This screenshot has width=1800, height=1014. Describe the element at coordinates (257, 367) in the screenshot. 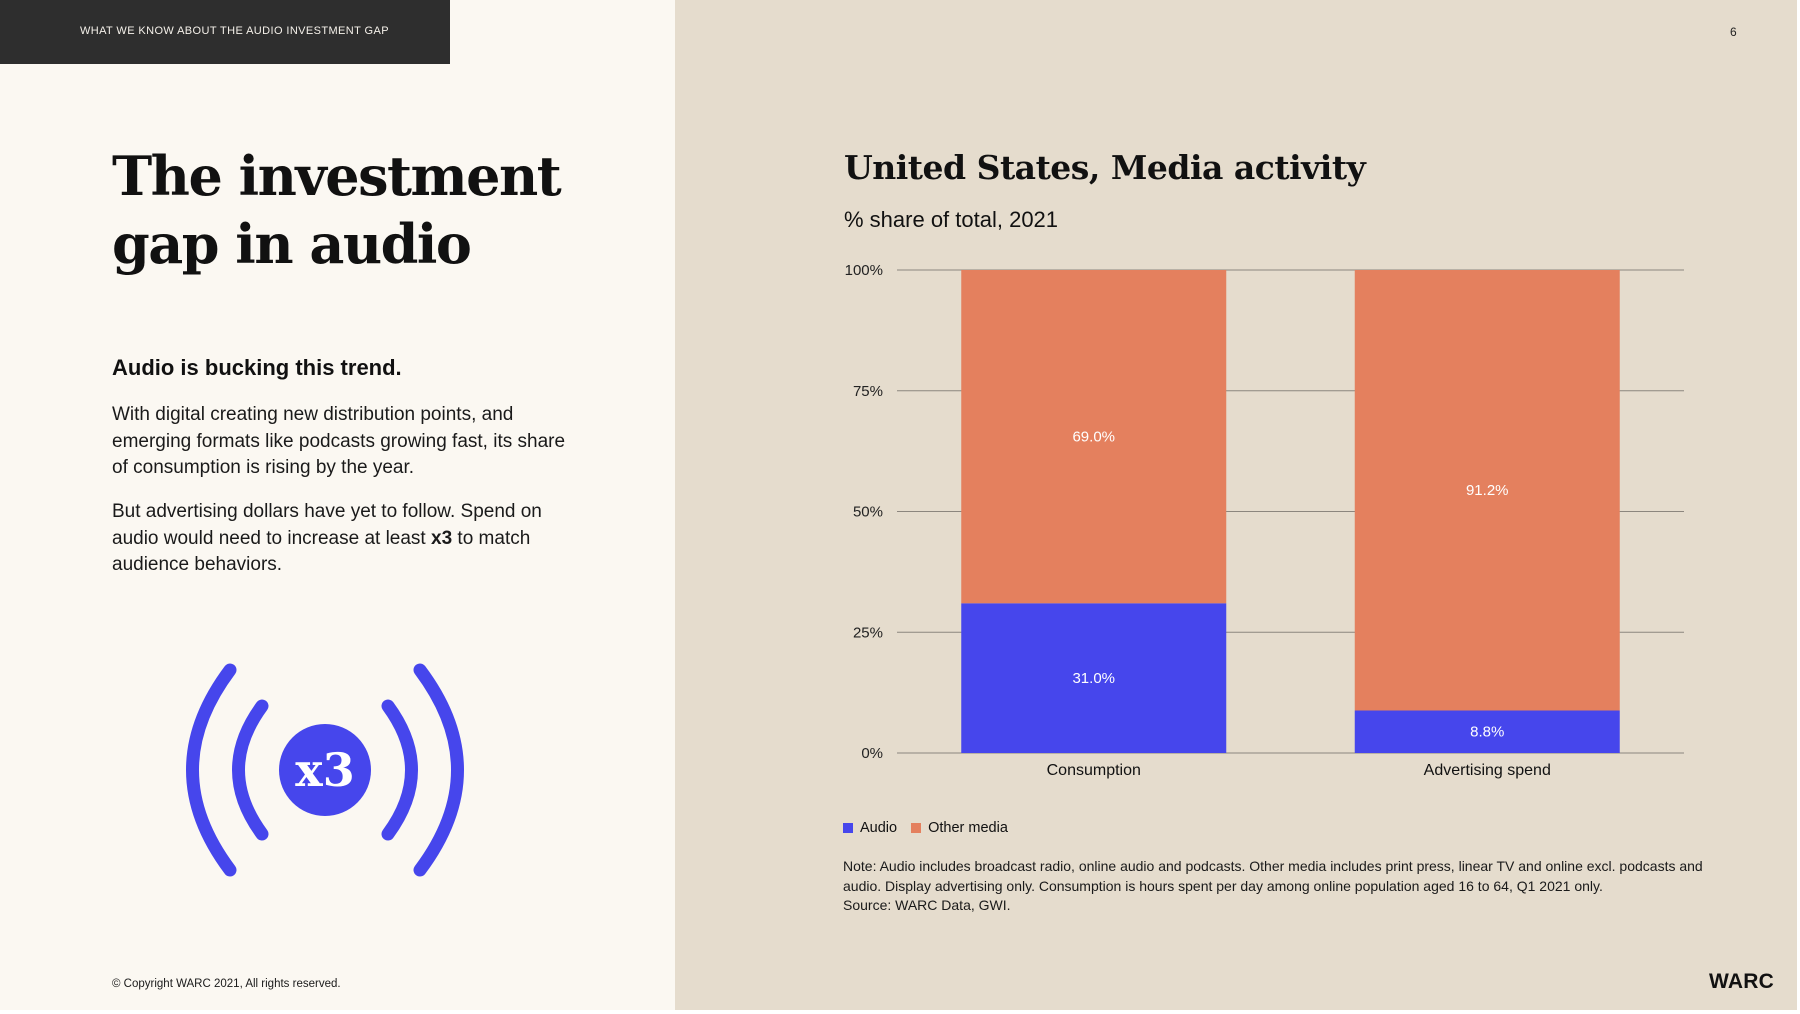

I see `subheading: Audio is bucking this trend.` at that location.